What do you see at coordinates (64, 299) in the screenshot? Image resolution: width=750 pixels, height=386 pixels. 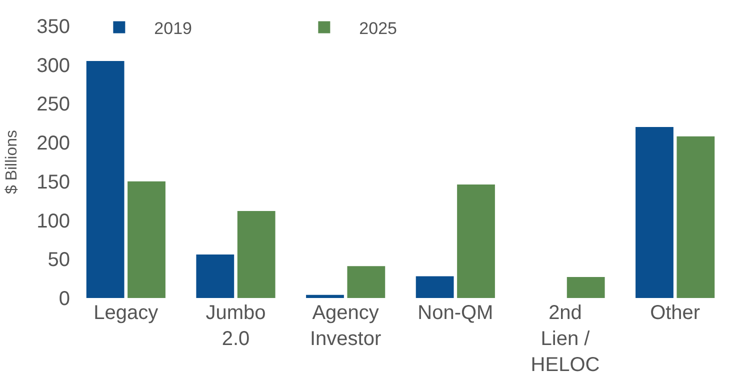 I see `y-tick-label: 0` at bounding box center [64, 299].